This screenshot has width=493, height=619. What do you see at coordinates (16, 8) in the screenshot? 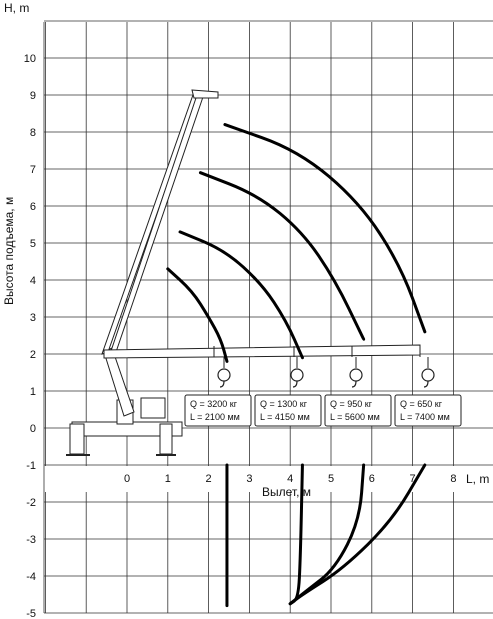
I see `y-axis-top-label: H, m` at bounding box center [16, 8].